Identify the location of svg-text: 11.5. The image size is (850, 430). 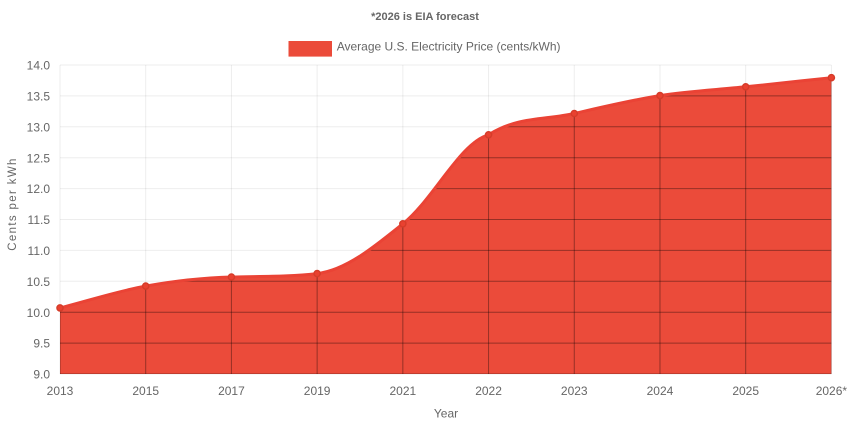
(39, 220).